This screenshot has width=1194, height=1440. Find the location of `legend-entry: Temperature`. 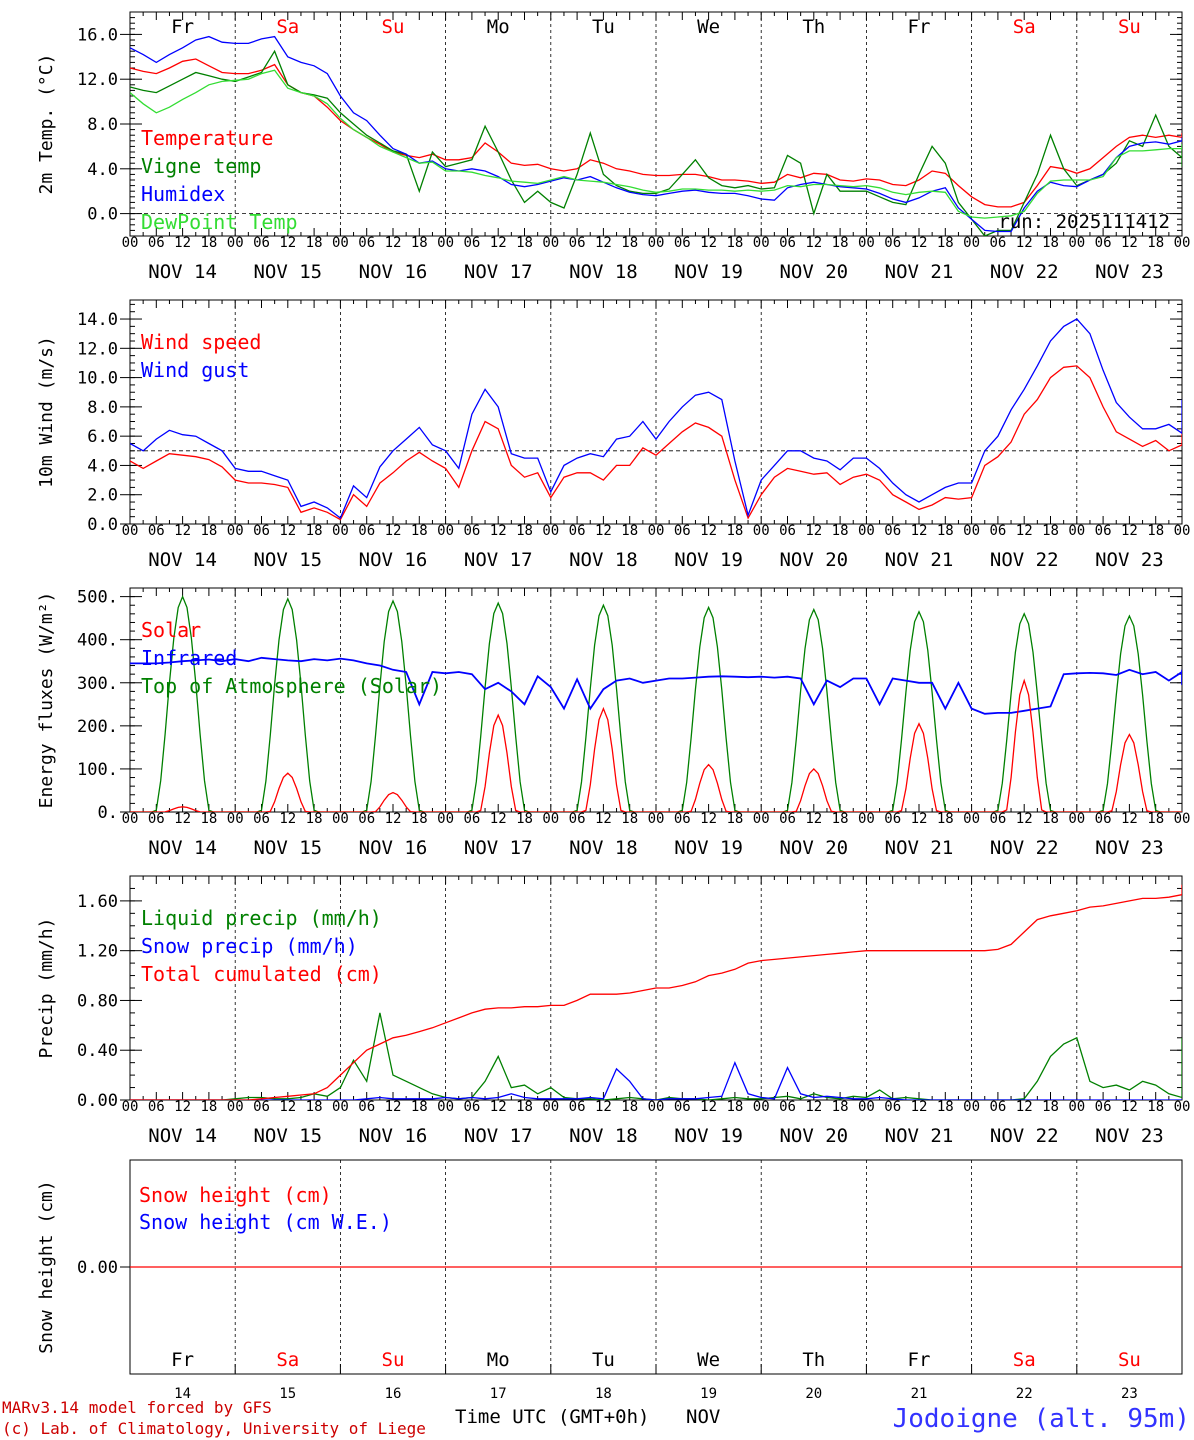

legend-entry: Temperature is located at coordinates (207, 138).